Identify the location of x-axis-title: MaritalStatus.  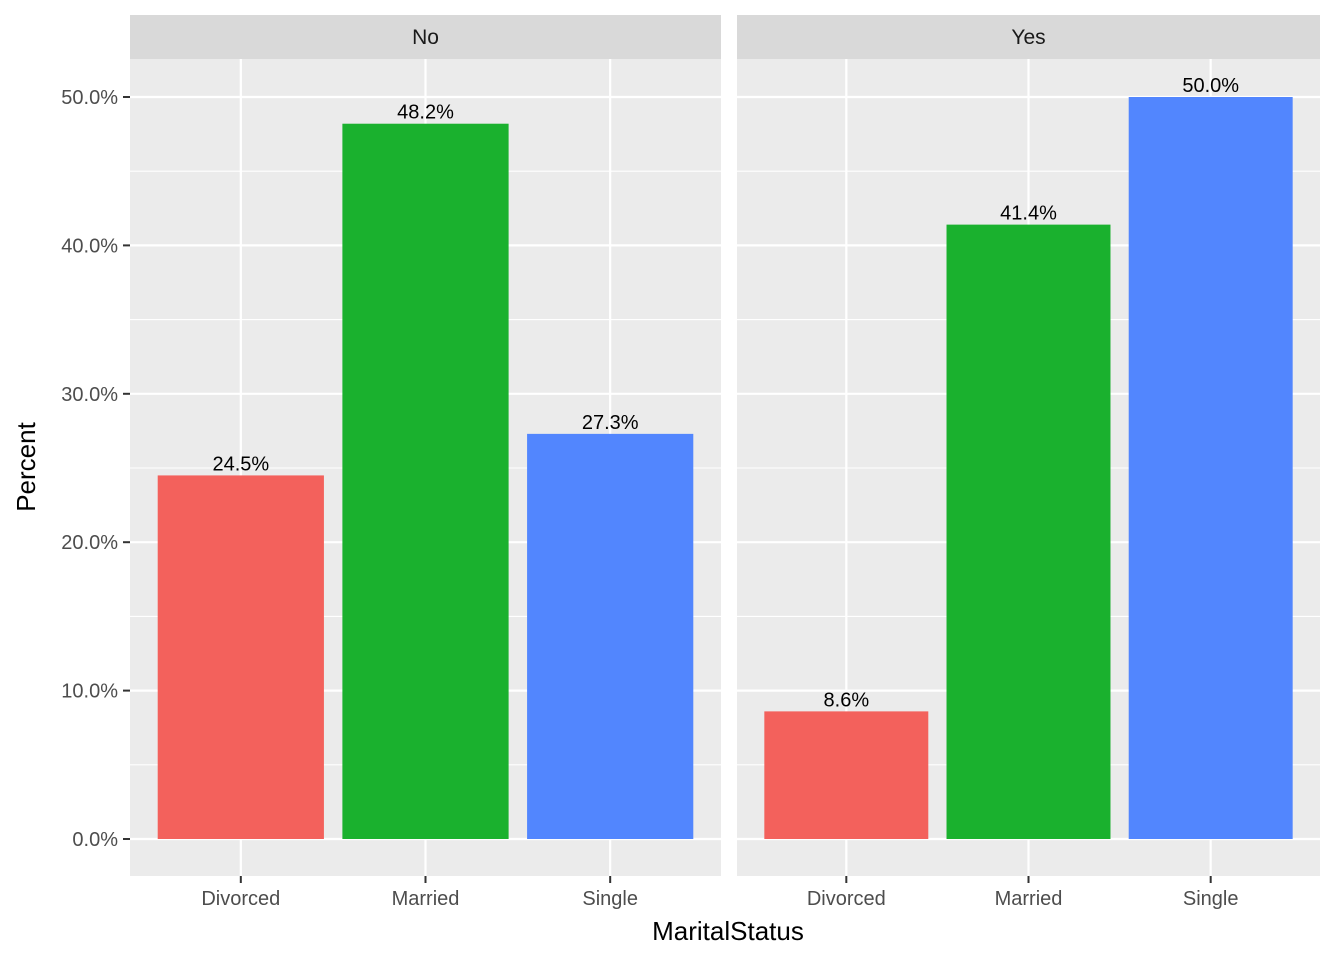
(728, 931).